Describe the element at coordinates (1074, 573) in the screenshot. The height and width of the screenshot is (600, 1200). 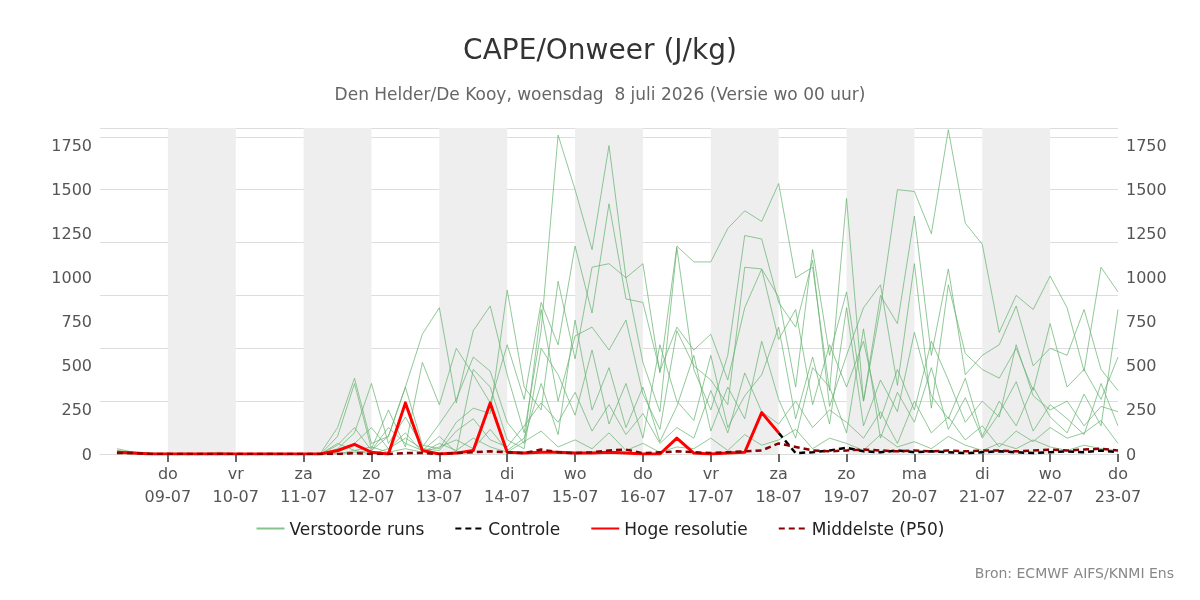
I see `text: Bron: ECMWF AIFS/KNMI Ens` at that location.